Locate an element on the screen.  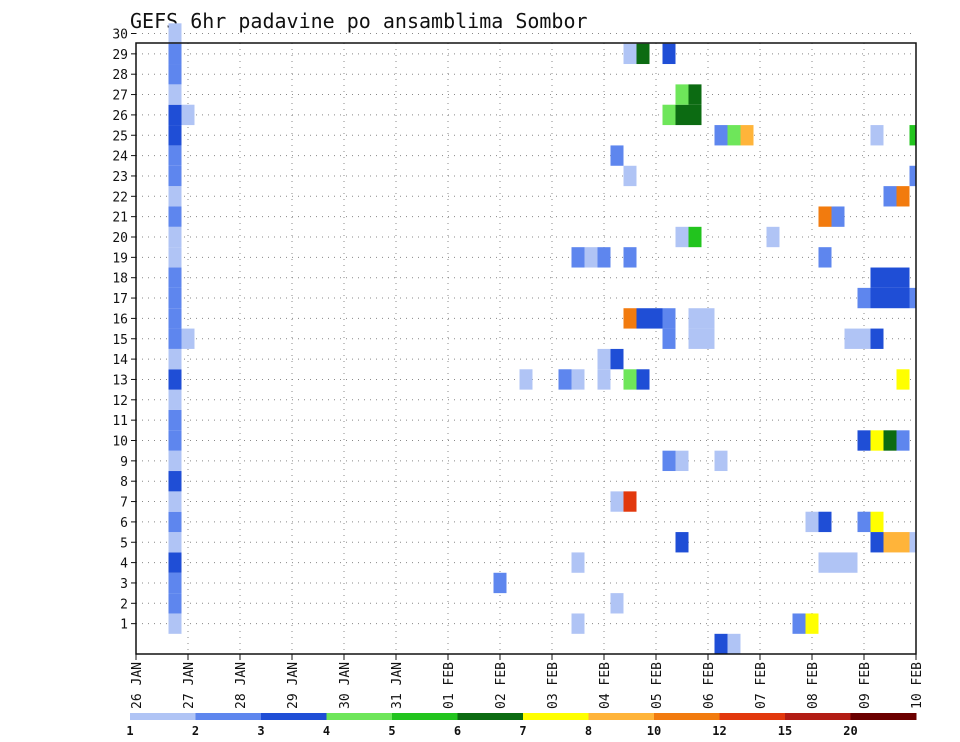
y-tick-label: 2 is located at coordinates (124, 604).